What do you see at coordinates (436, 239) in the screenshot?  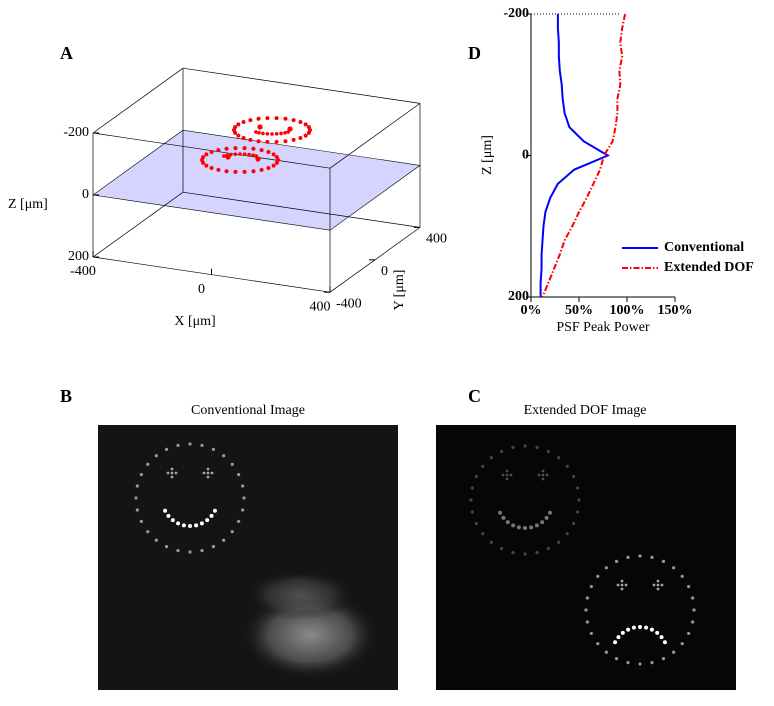 I see `y-tick-label: 400` at bounding box center [436, 239].